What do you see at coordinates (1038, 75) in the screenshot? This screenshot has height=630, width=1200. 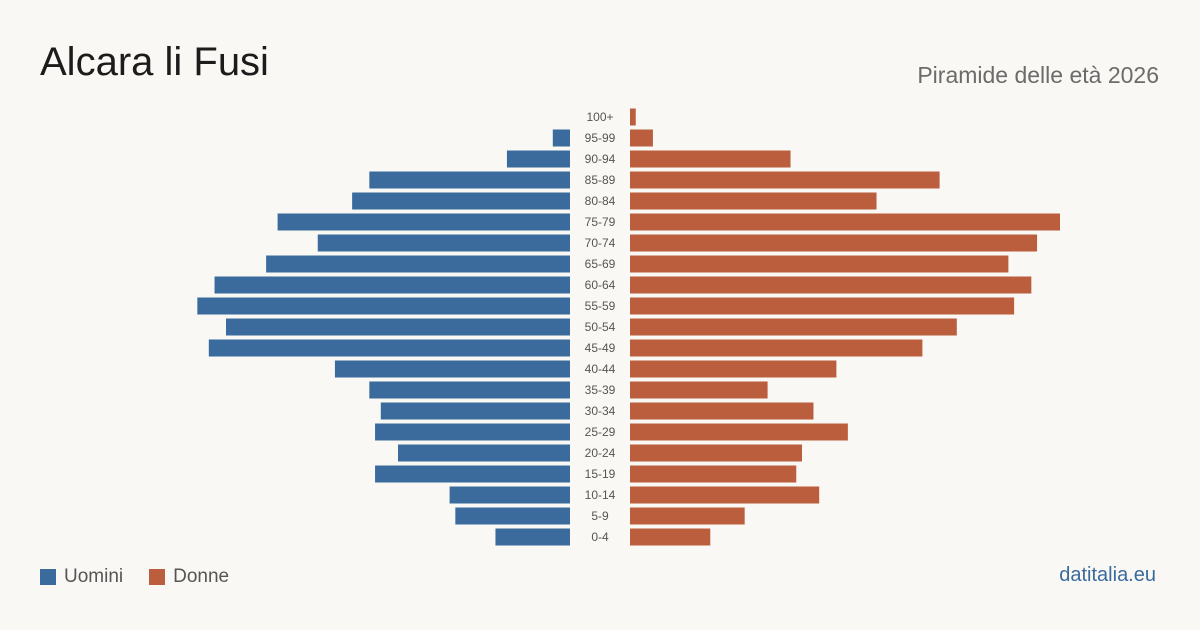 I see `chart-subtitle: Piramide delle età 2026` at bounding box center [1038, 75].